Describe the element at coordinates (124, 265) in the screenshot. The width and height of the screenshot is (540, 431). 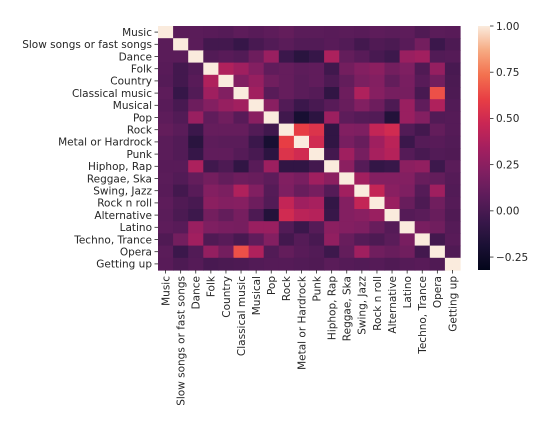
I see `row-label: Getting up` at that location.